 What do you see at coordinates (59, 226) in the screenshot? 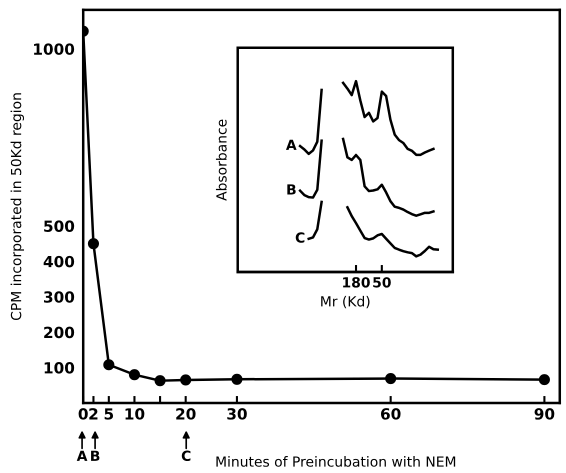
I see `y-tick-label: 500` at bounding box center [59, 226].